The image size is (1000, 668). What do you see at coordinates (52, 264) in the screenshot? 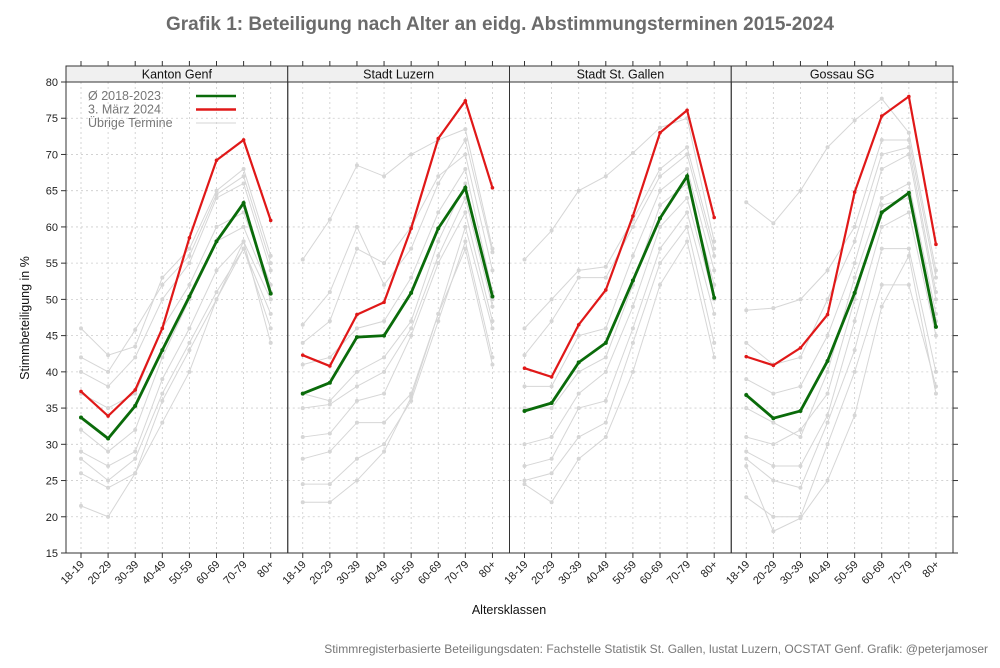
I see `y-tick-label: 55` at bounding box center [52, 264].